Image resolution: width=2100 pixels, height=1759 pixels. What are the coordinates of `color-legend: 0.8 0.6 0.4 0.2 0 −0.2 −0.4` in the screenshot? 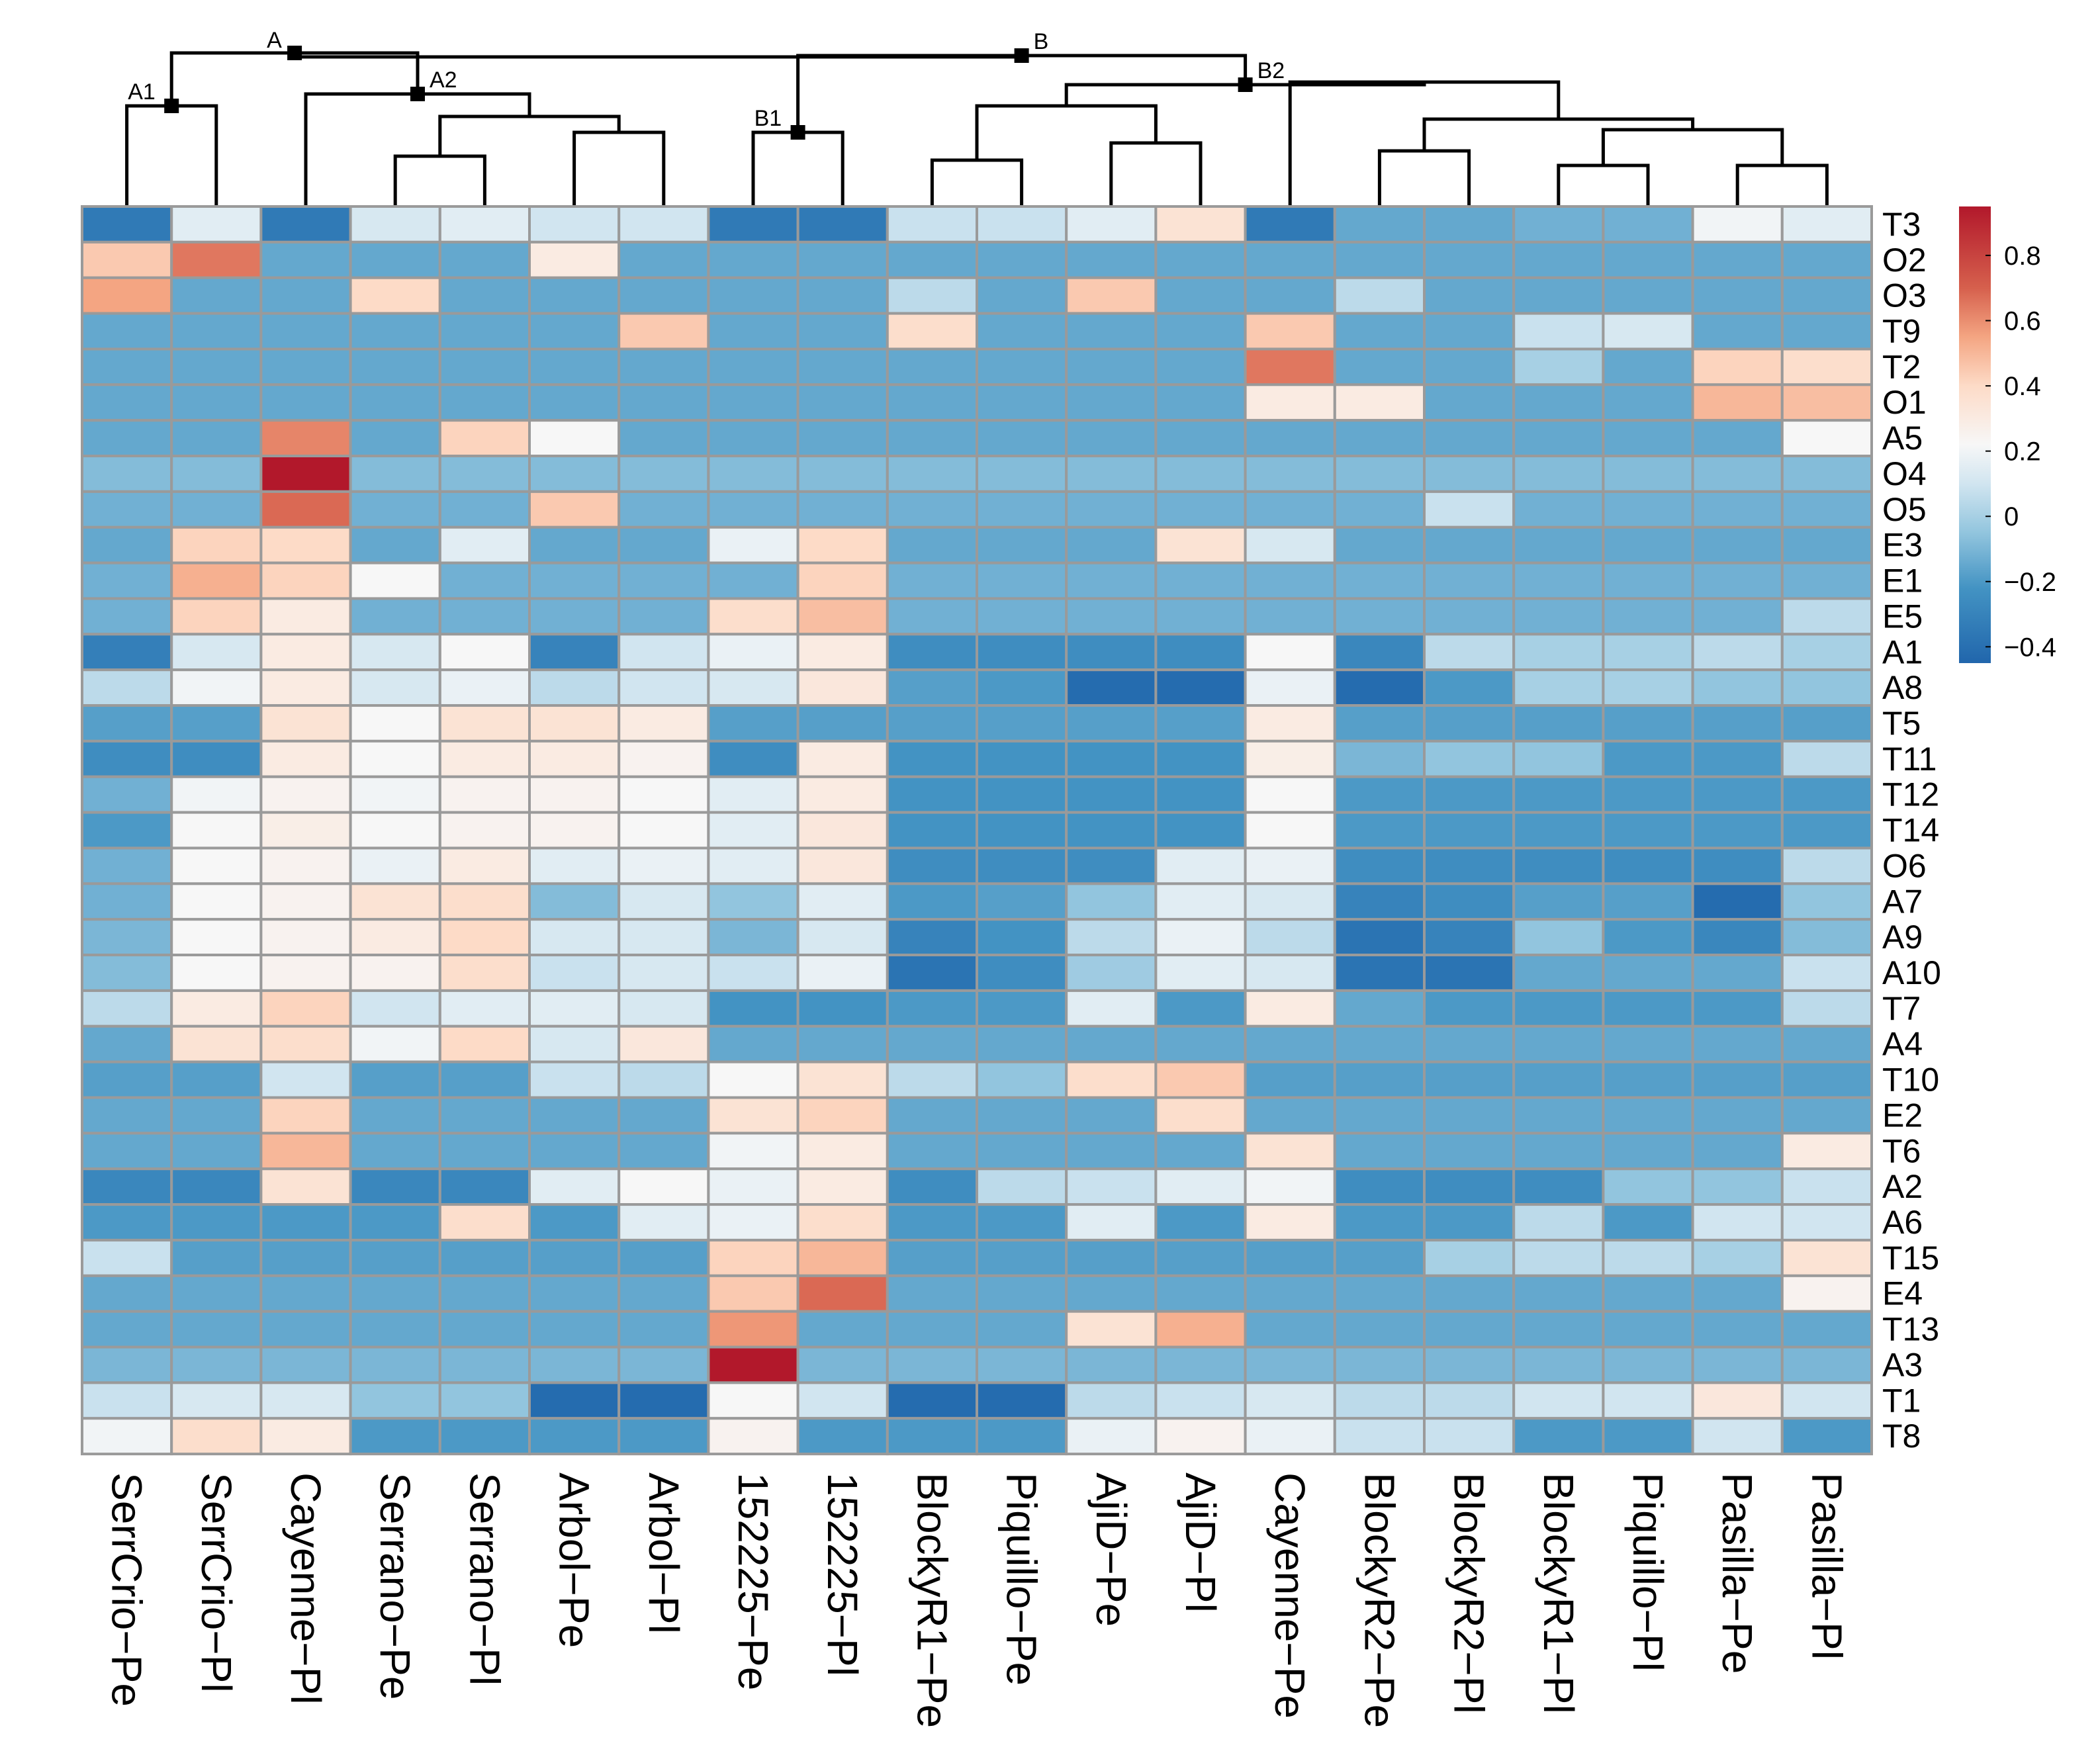 It's located at (2008, 435).